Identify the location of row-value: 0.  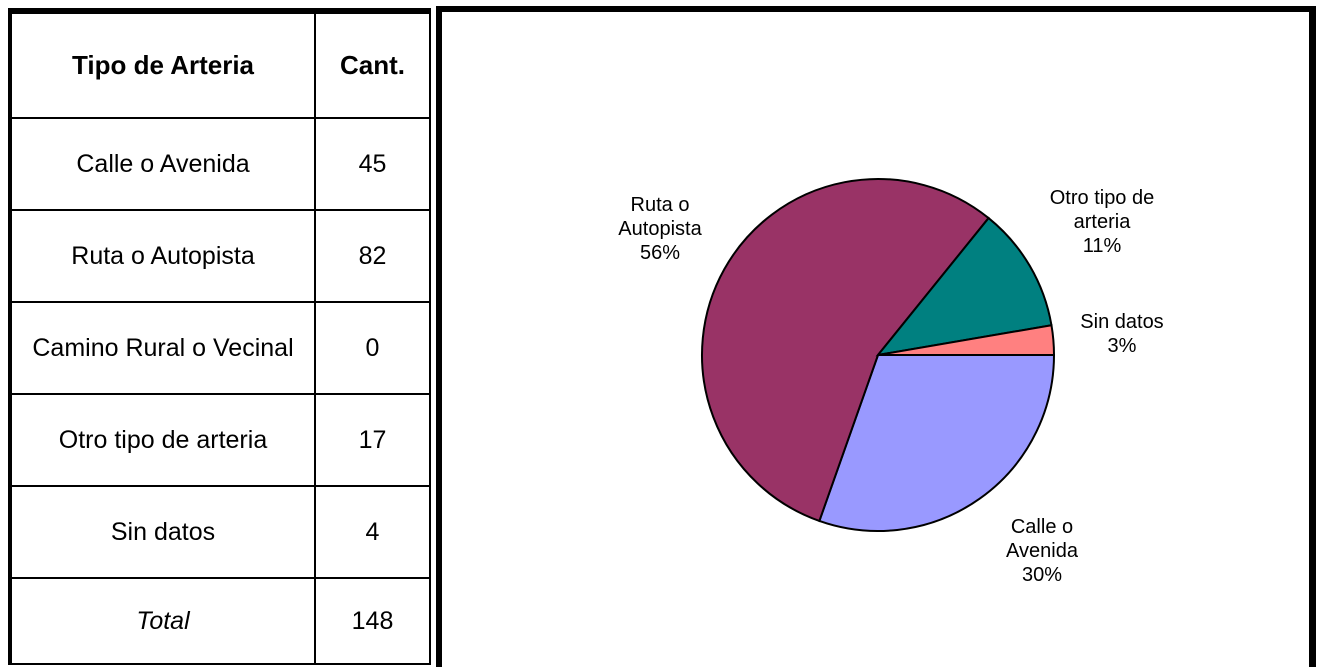
(372, 348).